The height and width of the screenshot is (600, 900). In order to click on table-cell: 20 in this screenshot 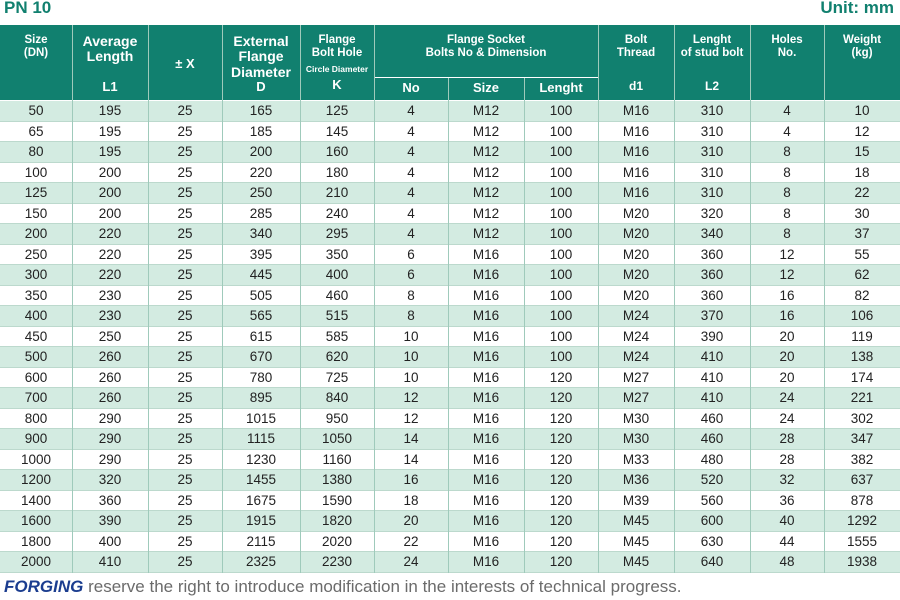, I will do `click(787, 336)`.